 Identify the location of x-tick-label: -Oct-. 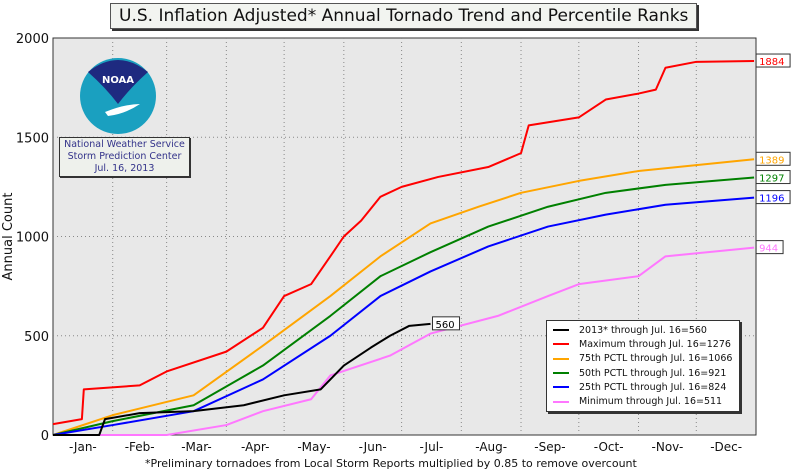
(609, 447).